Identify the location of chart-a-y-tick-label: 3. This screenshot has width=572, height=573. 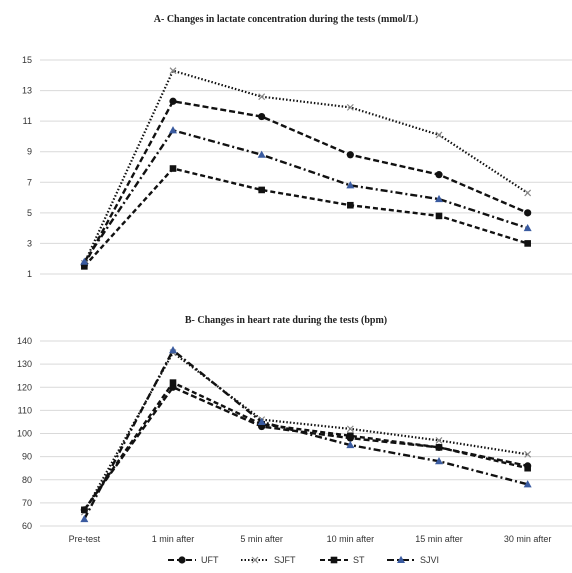
(29, 243).